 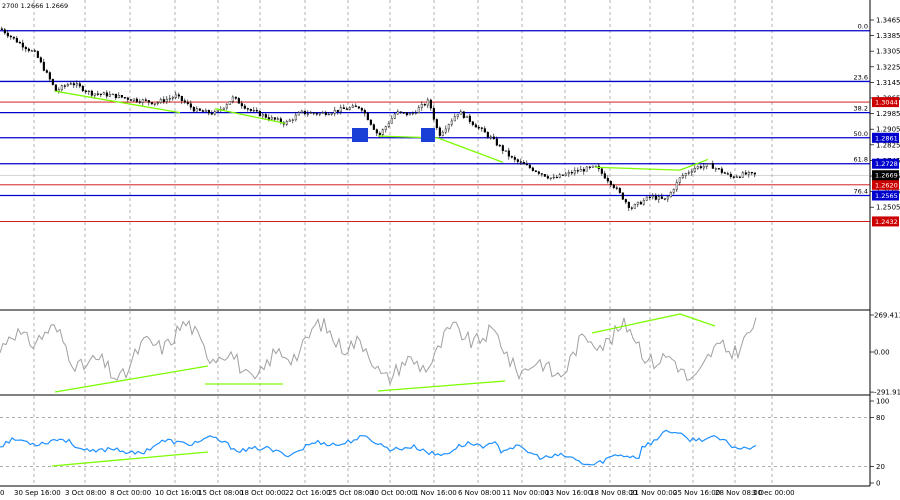 I want to click on price-tick-label: 1.2905, so click(x=888, y=130).